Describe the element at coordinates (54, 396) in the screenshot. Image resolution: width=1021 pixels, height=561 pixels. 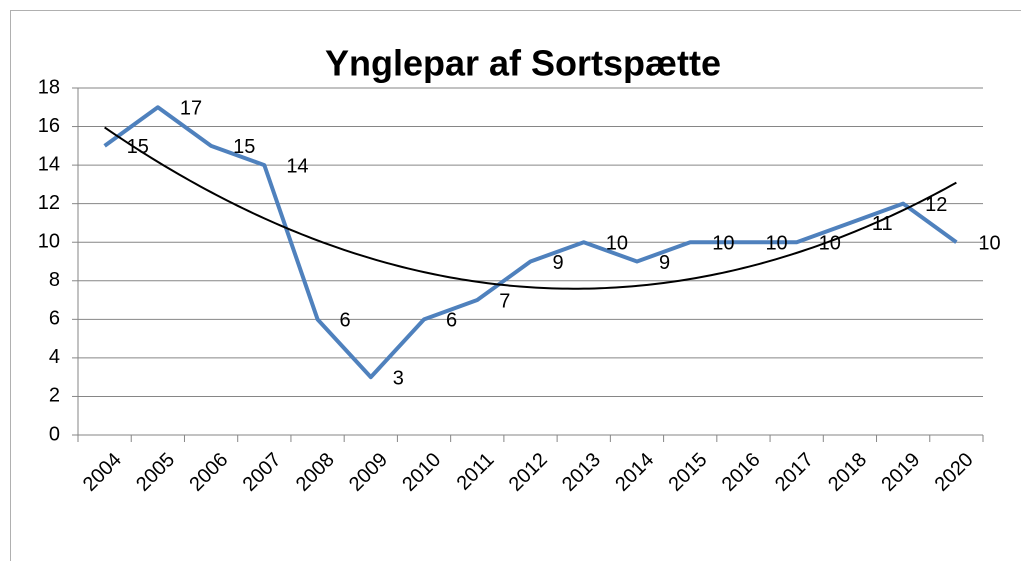
I see `y-tick-label: 2` at that location.